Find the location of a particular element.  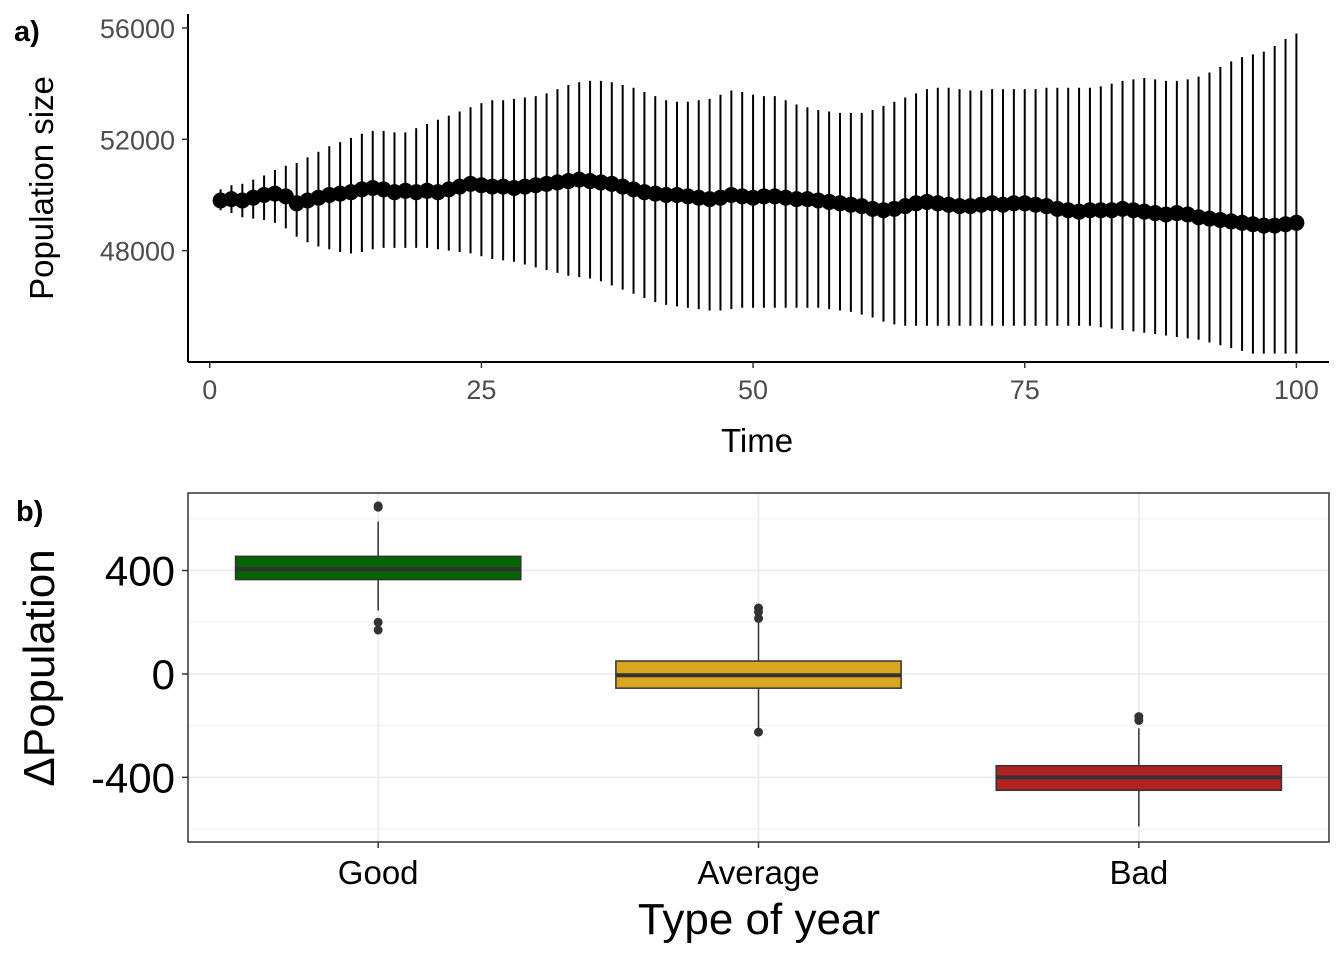

x-tick-label: 0 is located at coordinates (209, 390).